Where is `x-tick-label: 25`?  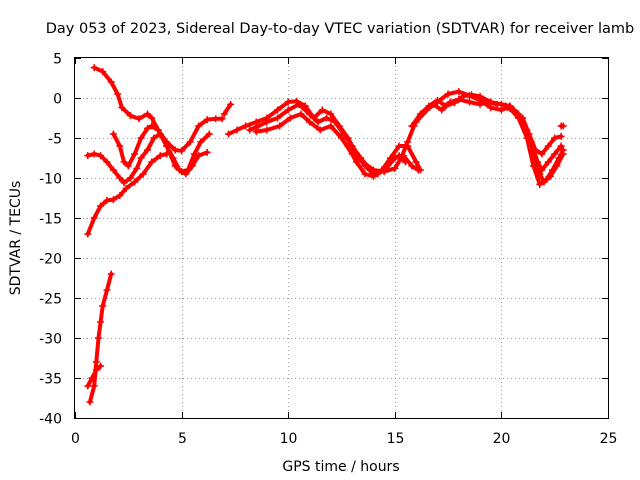 x-tick-label: 25 is located at coordinates (609, 439).